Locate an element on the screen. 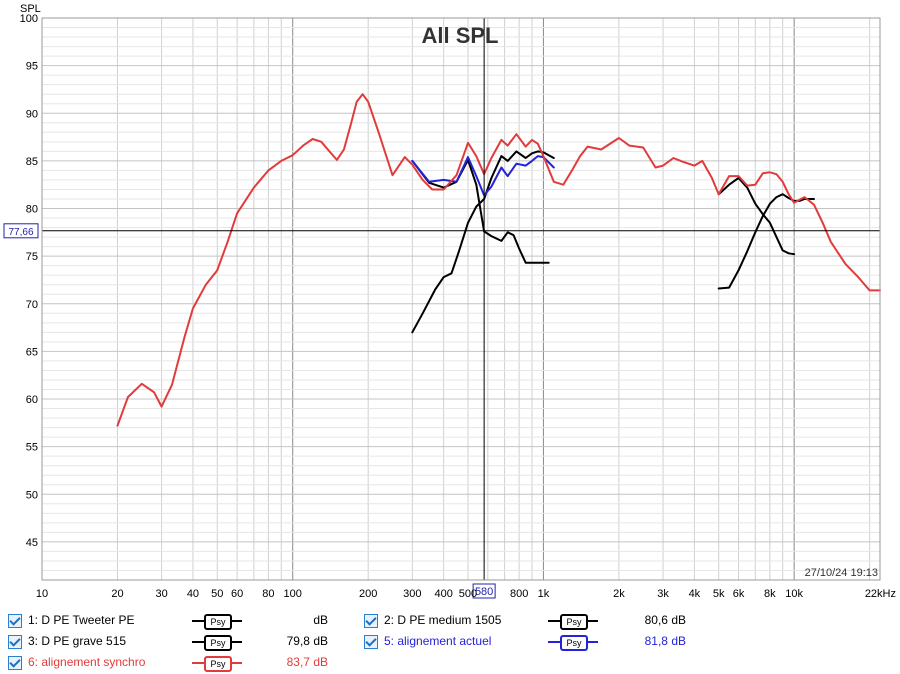 This screenshot has height=674, width=900. x-tick-label: 500 is located at coordinates (468, 594).